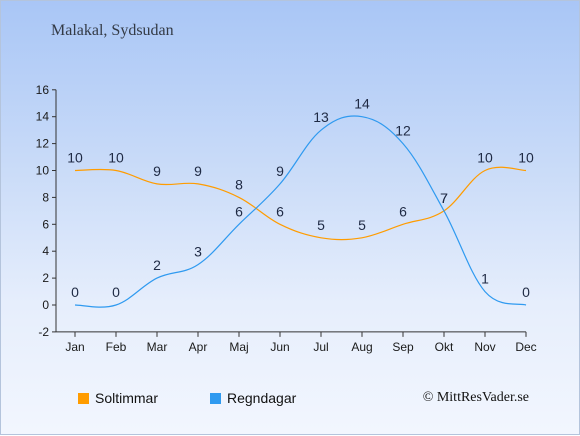 The image size is (580, 436). I want to click on legend-label-soltimmar: Soltimmar, so click(127, 398).